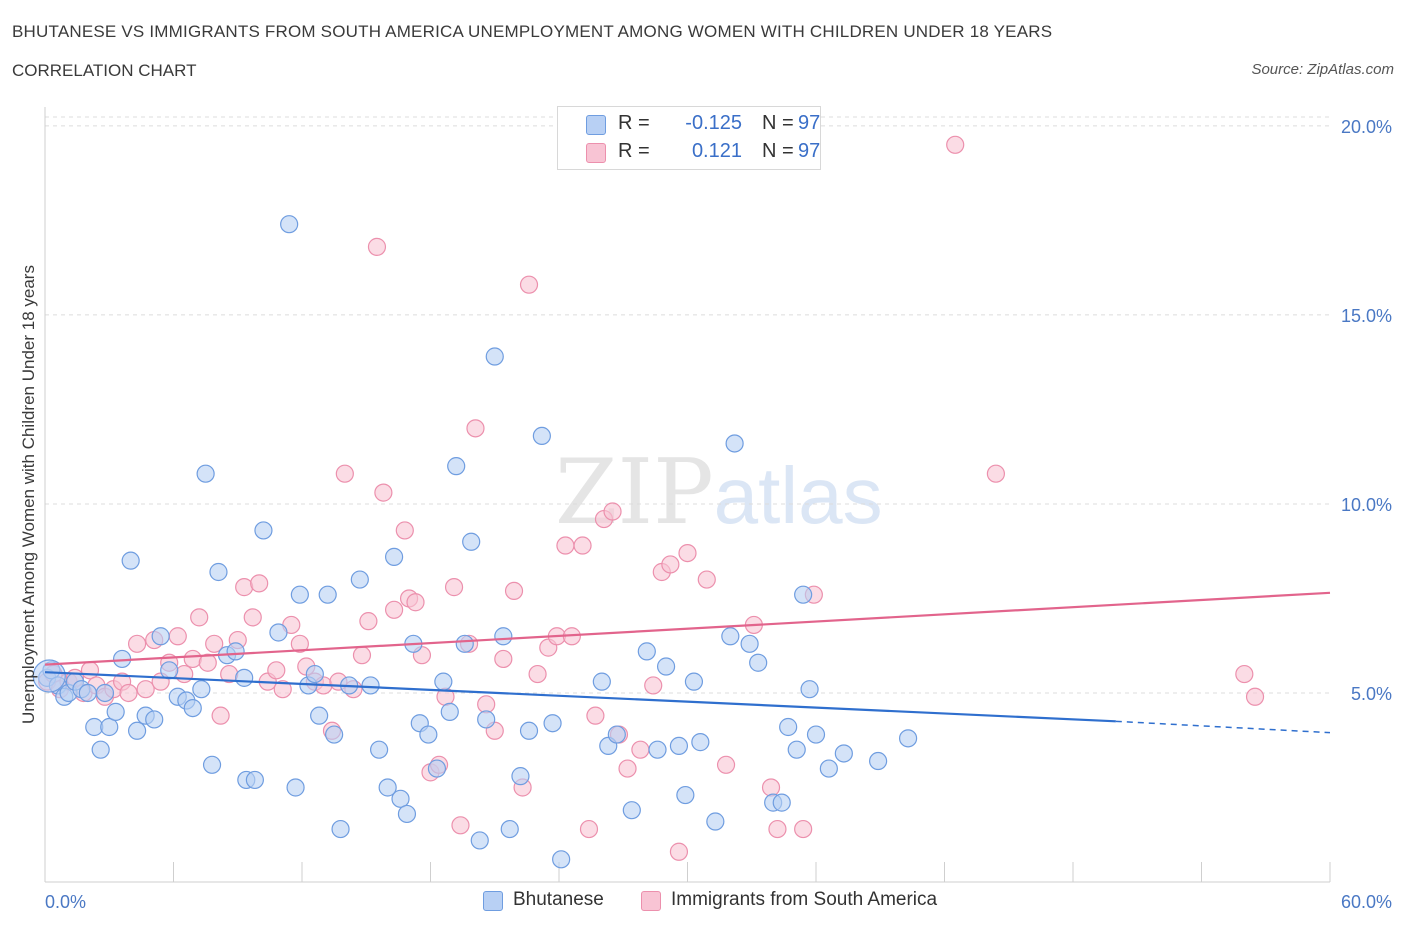 This screenshot has height=930, width=1406. Describe the element at coordinates (716, 151) in the screenshot. I see `legend-r-value: 0.121` at that location.